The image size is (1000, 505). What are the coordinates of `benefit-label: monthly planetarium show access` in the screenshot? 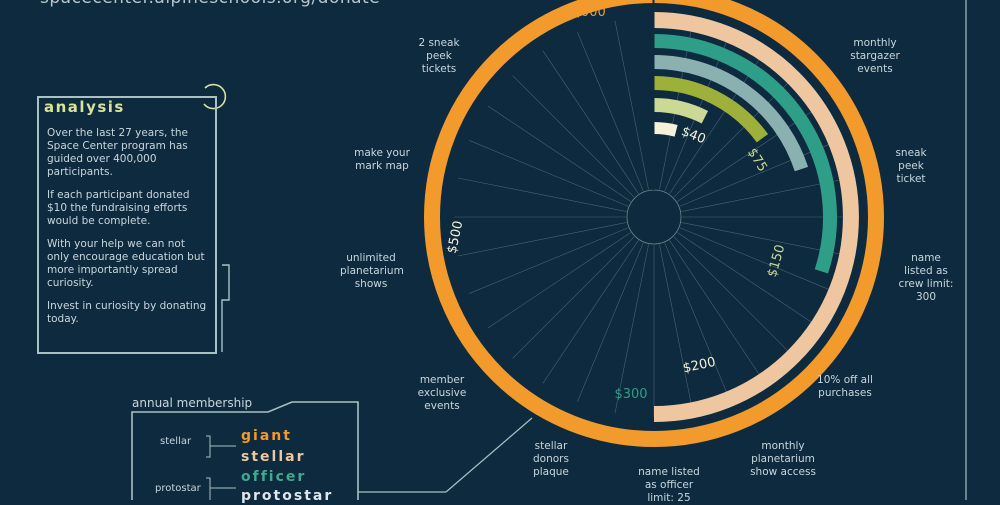 It's located at (783, 459).